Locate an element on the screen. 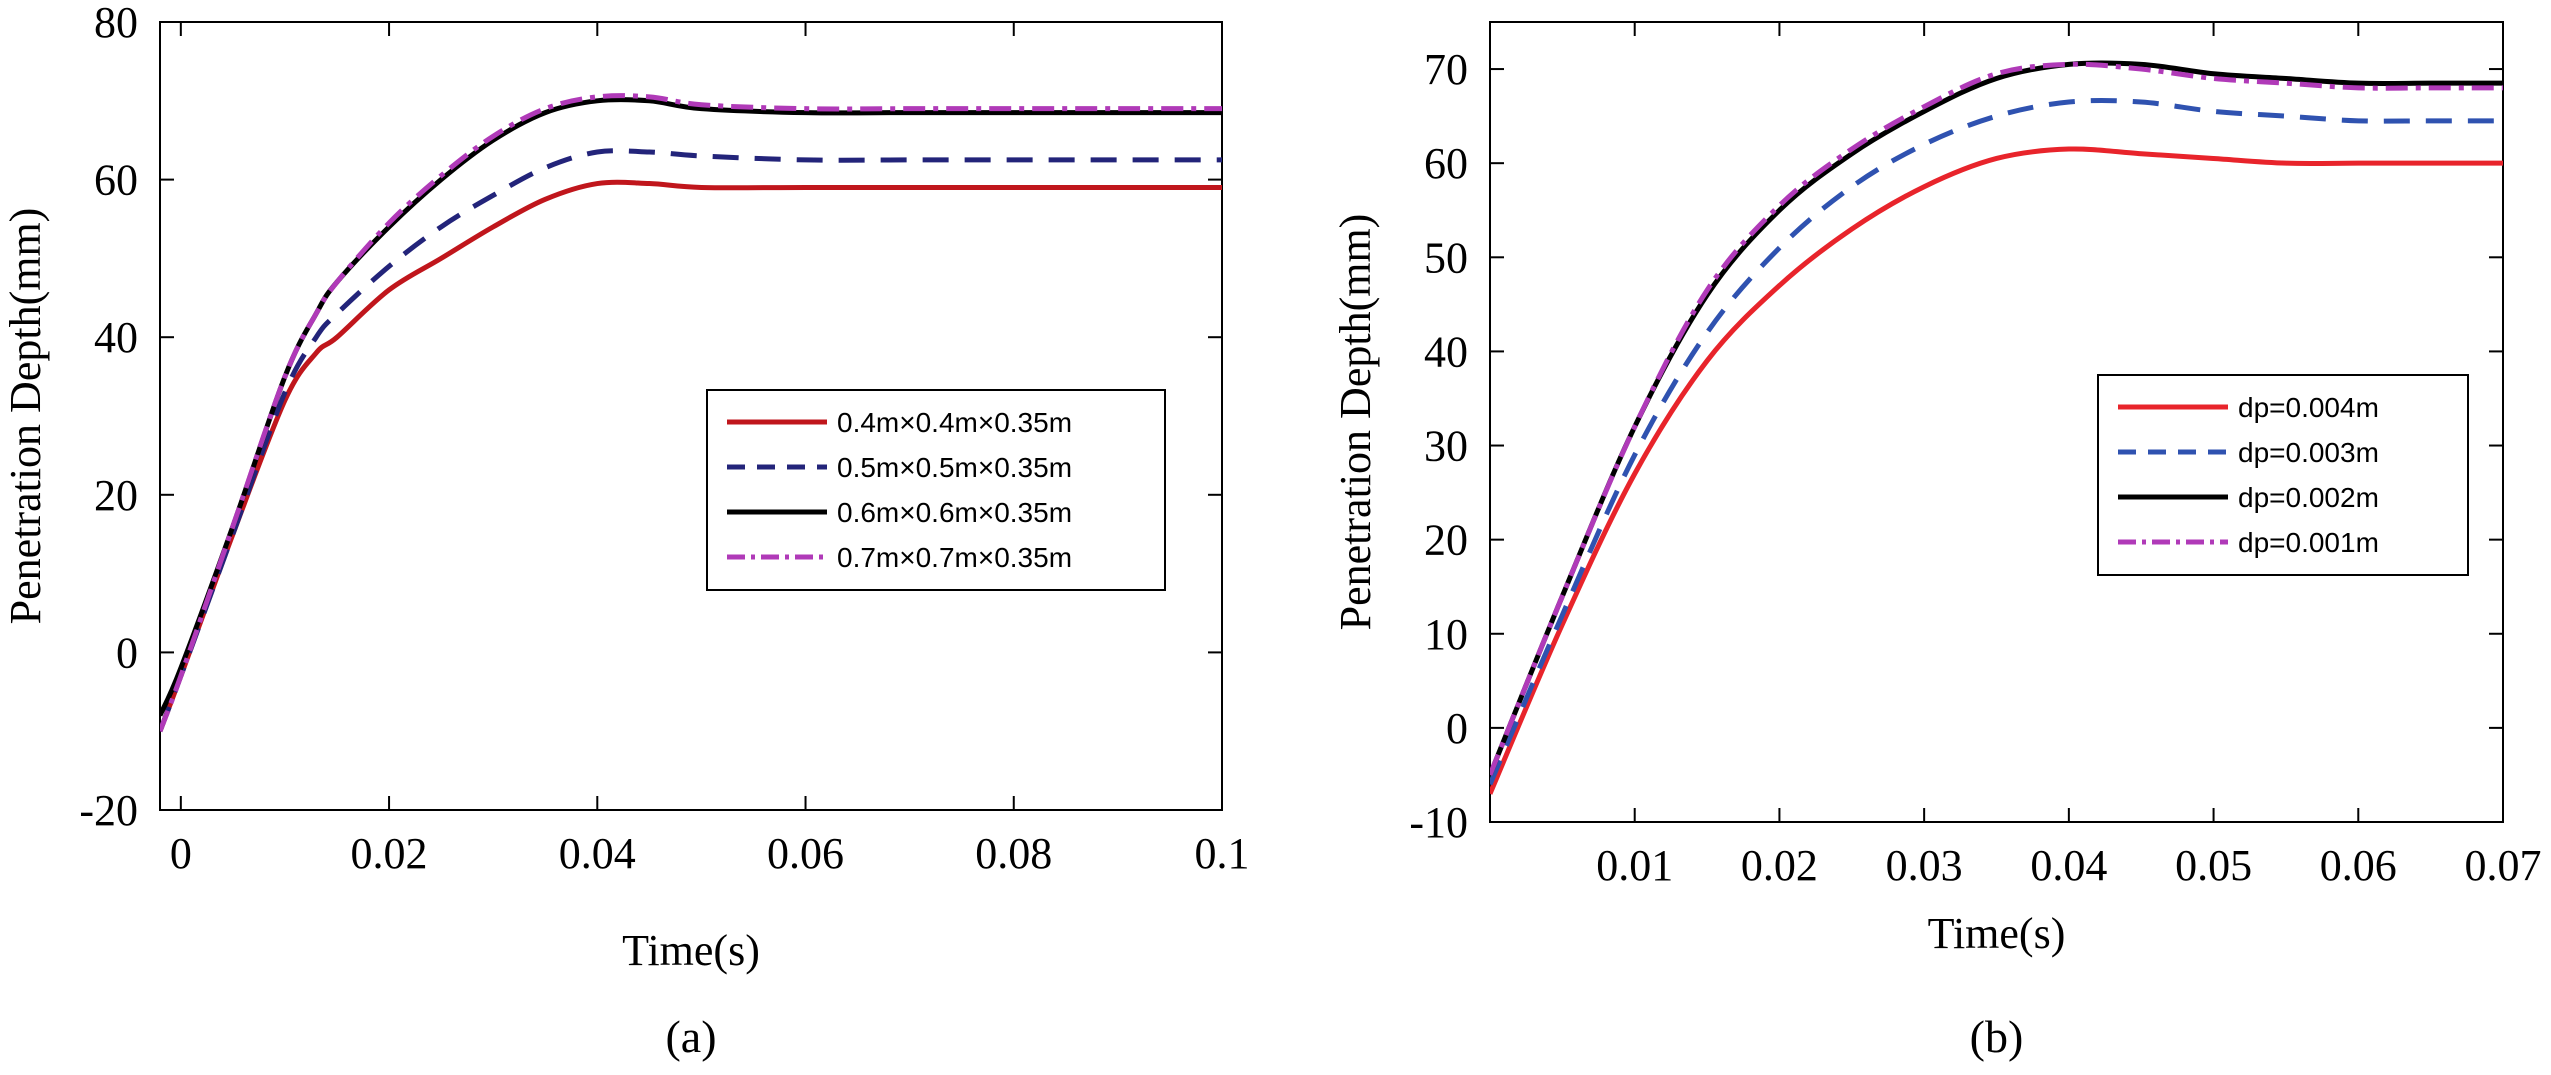  legend-label: dp=0.001m is located at coordinates (2308, 542).